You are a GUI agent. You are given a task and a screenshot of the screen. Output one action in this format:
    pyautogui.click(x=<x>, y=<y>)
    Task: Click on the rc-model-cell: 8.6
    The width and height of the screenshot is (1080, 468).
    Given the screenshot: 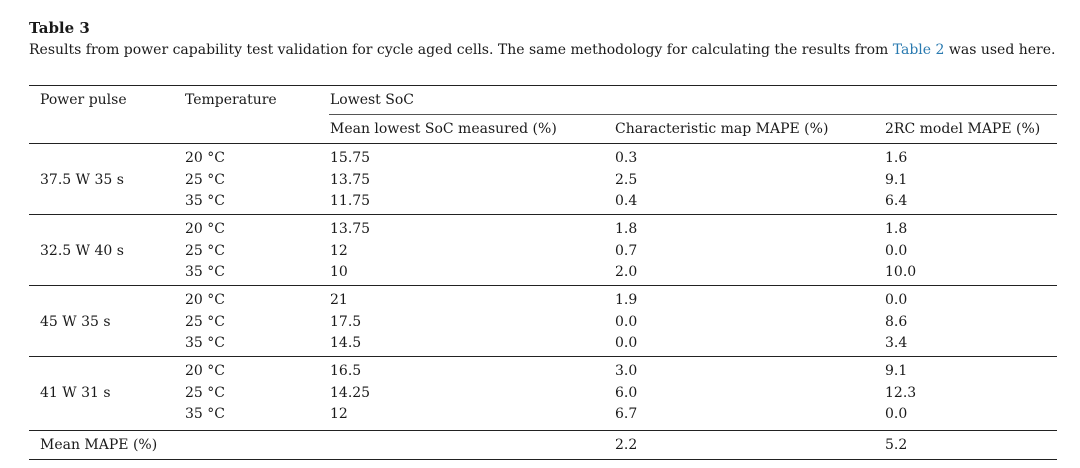 What is the action you would take?
    pyautogui.click(x=896, y=321)
    